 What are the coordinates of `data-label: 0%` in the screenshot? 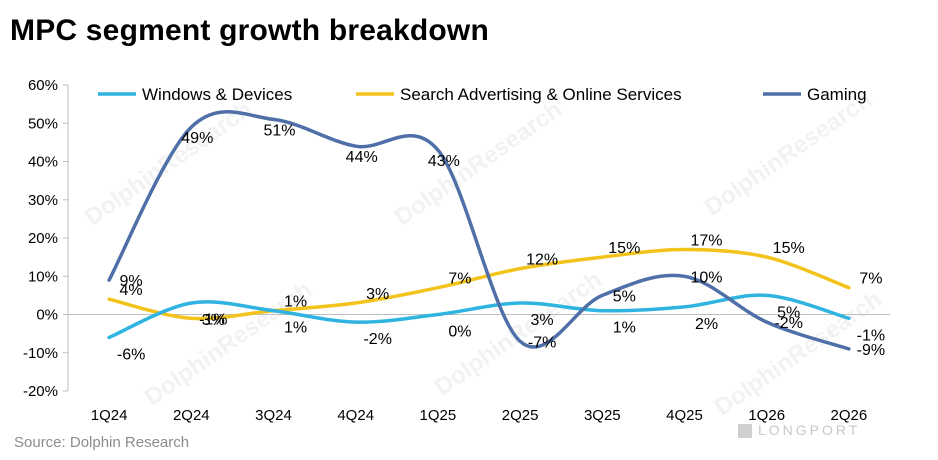 It's located at (459, 332).